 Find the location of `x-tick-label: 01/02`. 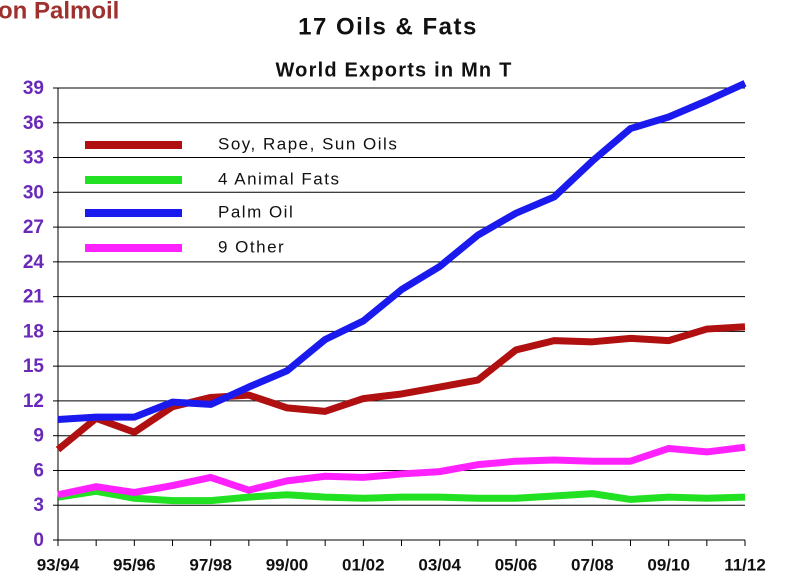

x-tick-label: 01/02 is located at coordinates (363, 564).